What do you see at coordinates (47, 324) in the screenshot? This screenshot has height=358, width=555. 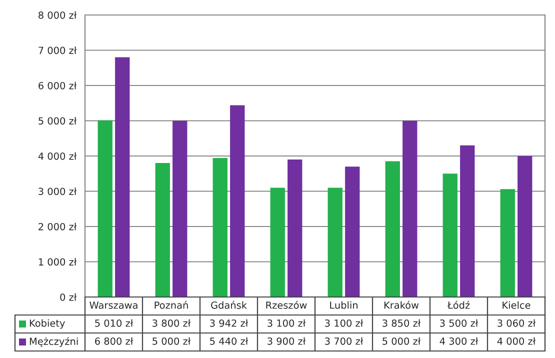 I see `legend-label: Kobiety` at bounding box center [47, 324].